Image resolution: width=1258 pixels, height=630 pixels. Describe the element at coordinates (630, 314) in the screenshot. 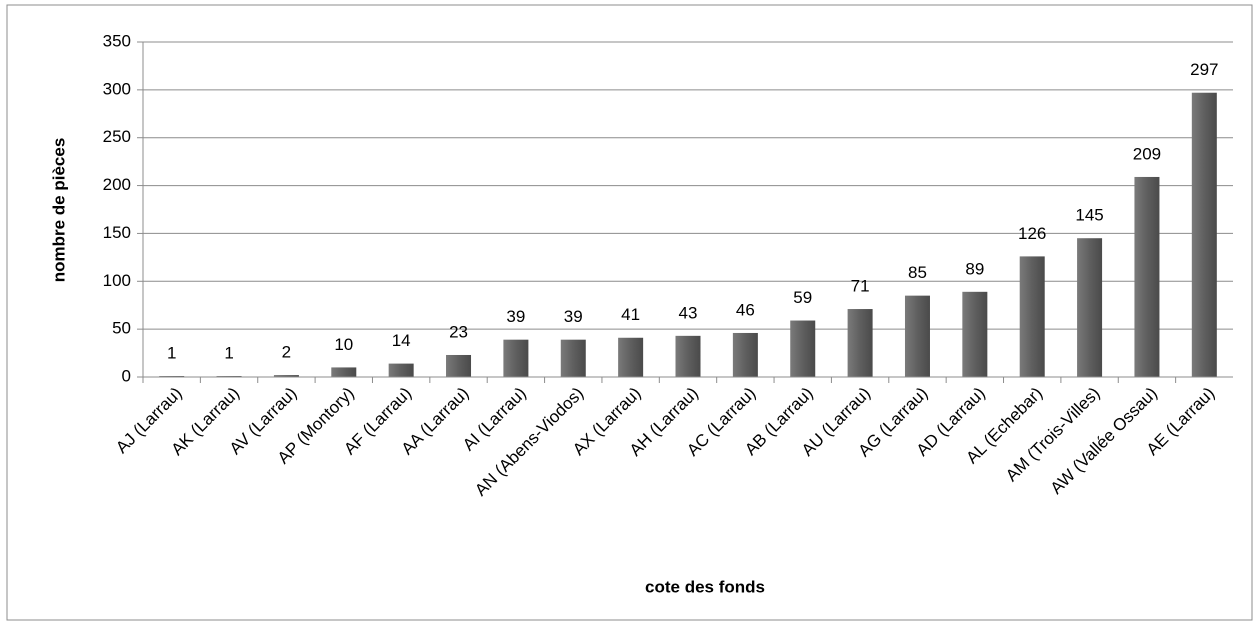

I see `data-label: 41` at that location.